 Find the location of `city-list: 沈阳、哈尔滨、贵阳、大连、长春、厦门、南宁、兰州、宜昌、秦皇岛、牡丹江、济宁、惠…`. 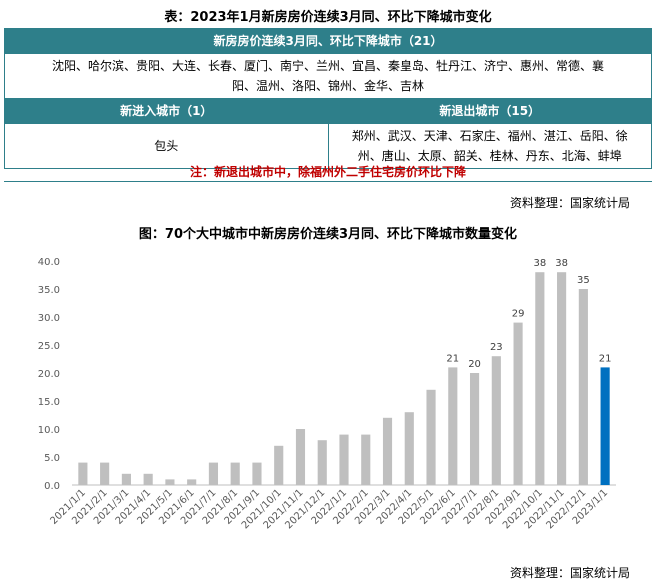

city-list: 沈阳、哈尔滨、贵阳、大连、长春、厦门、南宁、兰州、宜昌、秦皇岛、牡丹江、济宁、惠… is located at coordinates (328, 76).